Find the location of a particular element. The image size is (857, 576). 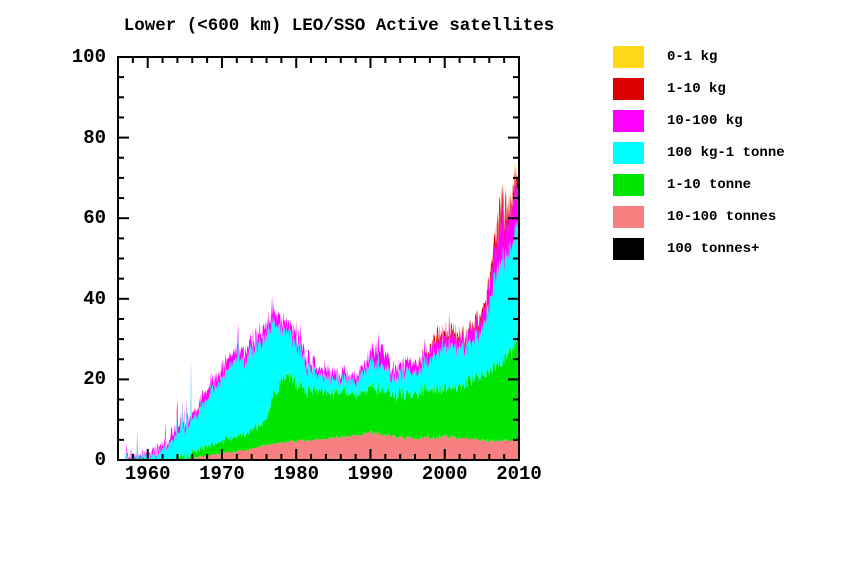

series-area-10-100-tonnes is located at coordinates (322, 445).